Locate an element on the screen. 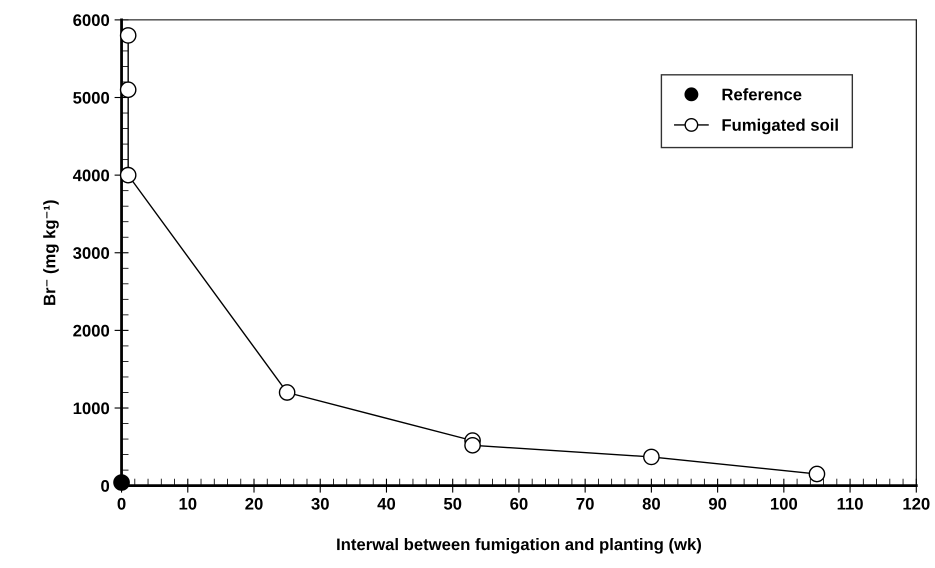 The height and width of the screenshot is (568, 935). y-tick-label: 1000 is located at coordinates (92, 408).